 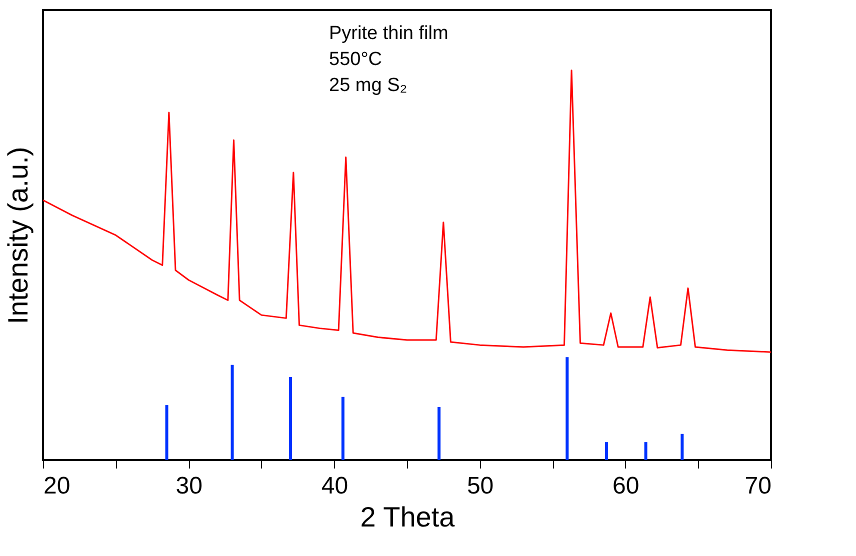 What do you see at coordinates (355, 59) in the screenshot?
I see `text: 550°C` at bounding box center [355, 59].